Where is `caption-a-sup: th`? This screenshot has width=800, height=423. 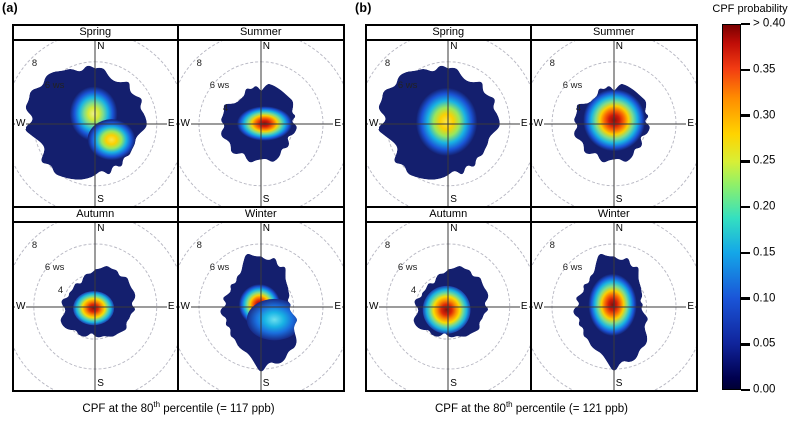 caption-a-sup: th is located at coordinates (157, 404).